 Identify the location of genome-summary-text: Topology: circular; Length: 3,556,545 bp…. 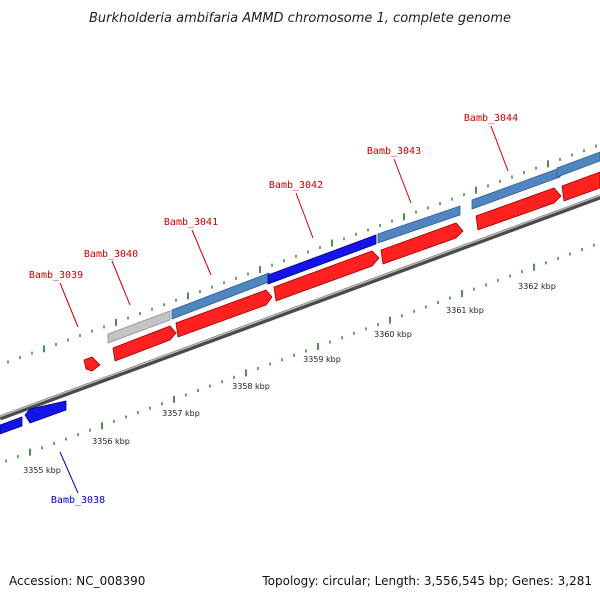
(427, 581).